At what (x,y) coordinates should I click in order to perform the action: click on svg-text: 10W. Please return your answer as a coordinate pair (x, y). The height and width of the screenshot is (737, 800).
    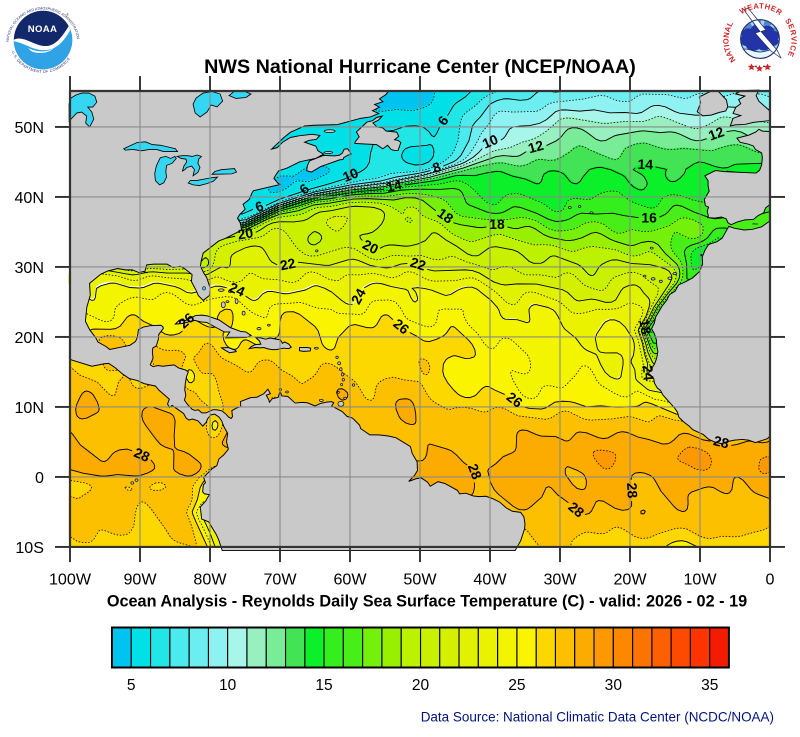
    Looking at the image, I should click on (700, 580).